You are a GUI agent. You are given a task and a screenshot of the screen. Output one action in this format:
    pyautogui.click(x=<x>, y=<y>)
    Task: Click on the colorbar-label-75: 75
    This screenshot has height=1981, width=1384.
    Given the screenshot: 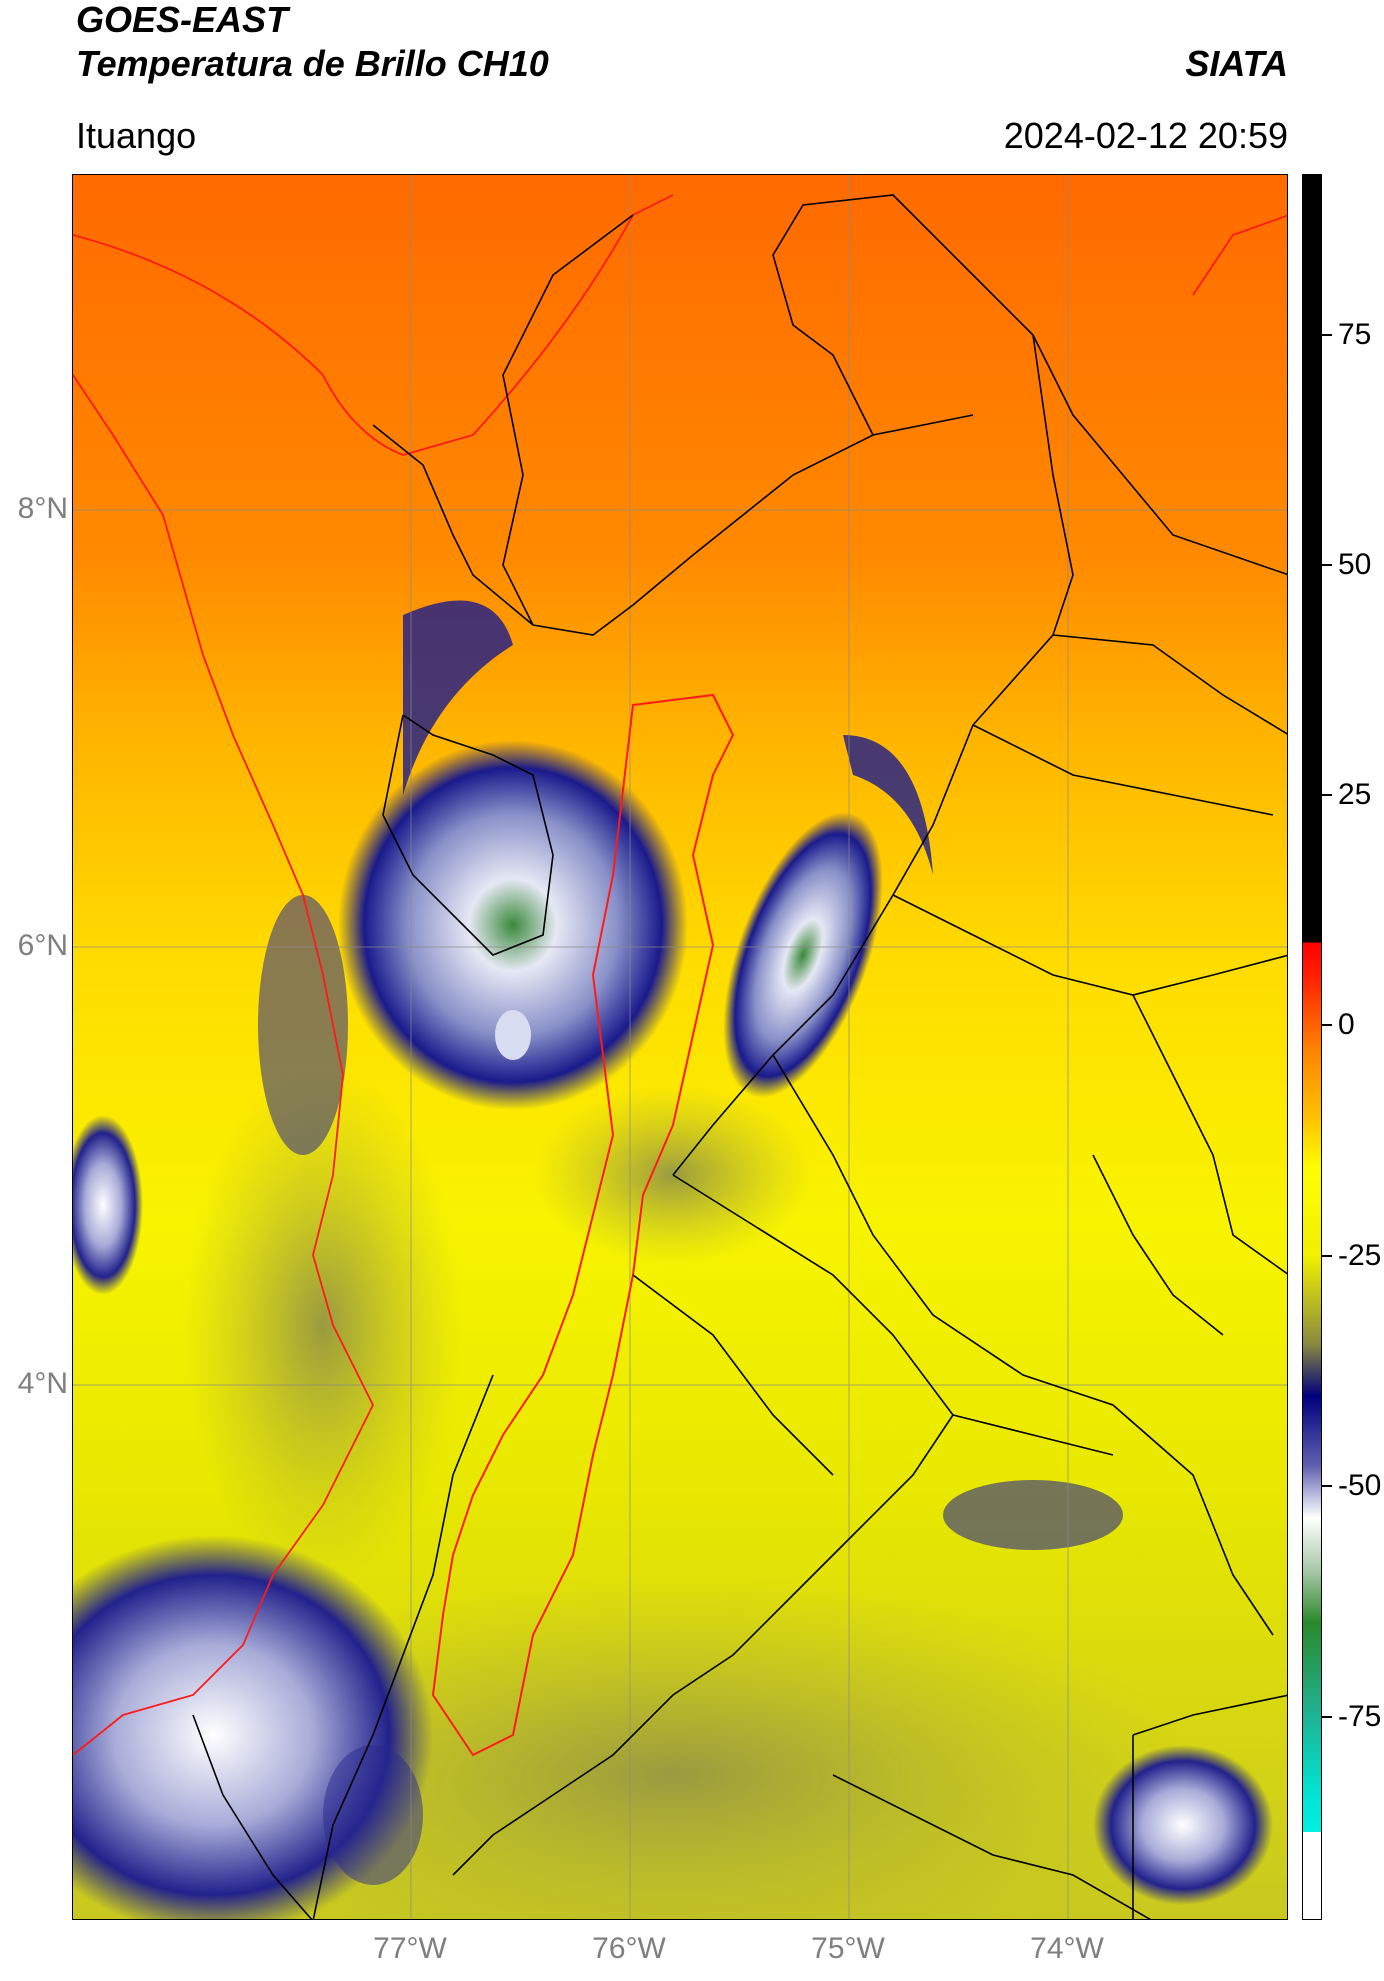 What is the action you would take?
    pyautogui.click(x=1355, y=334)
    